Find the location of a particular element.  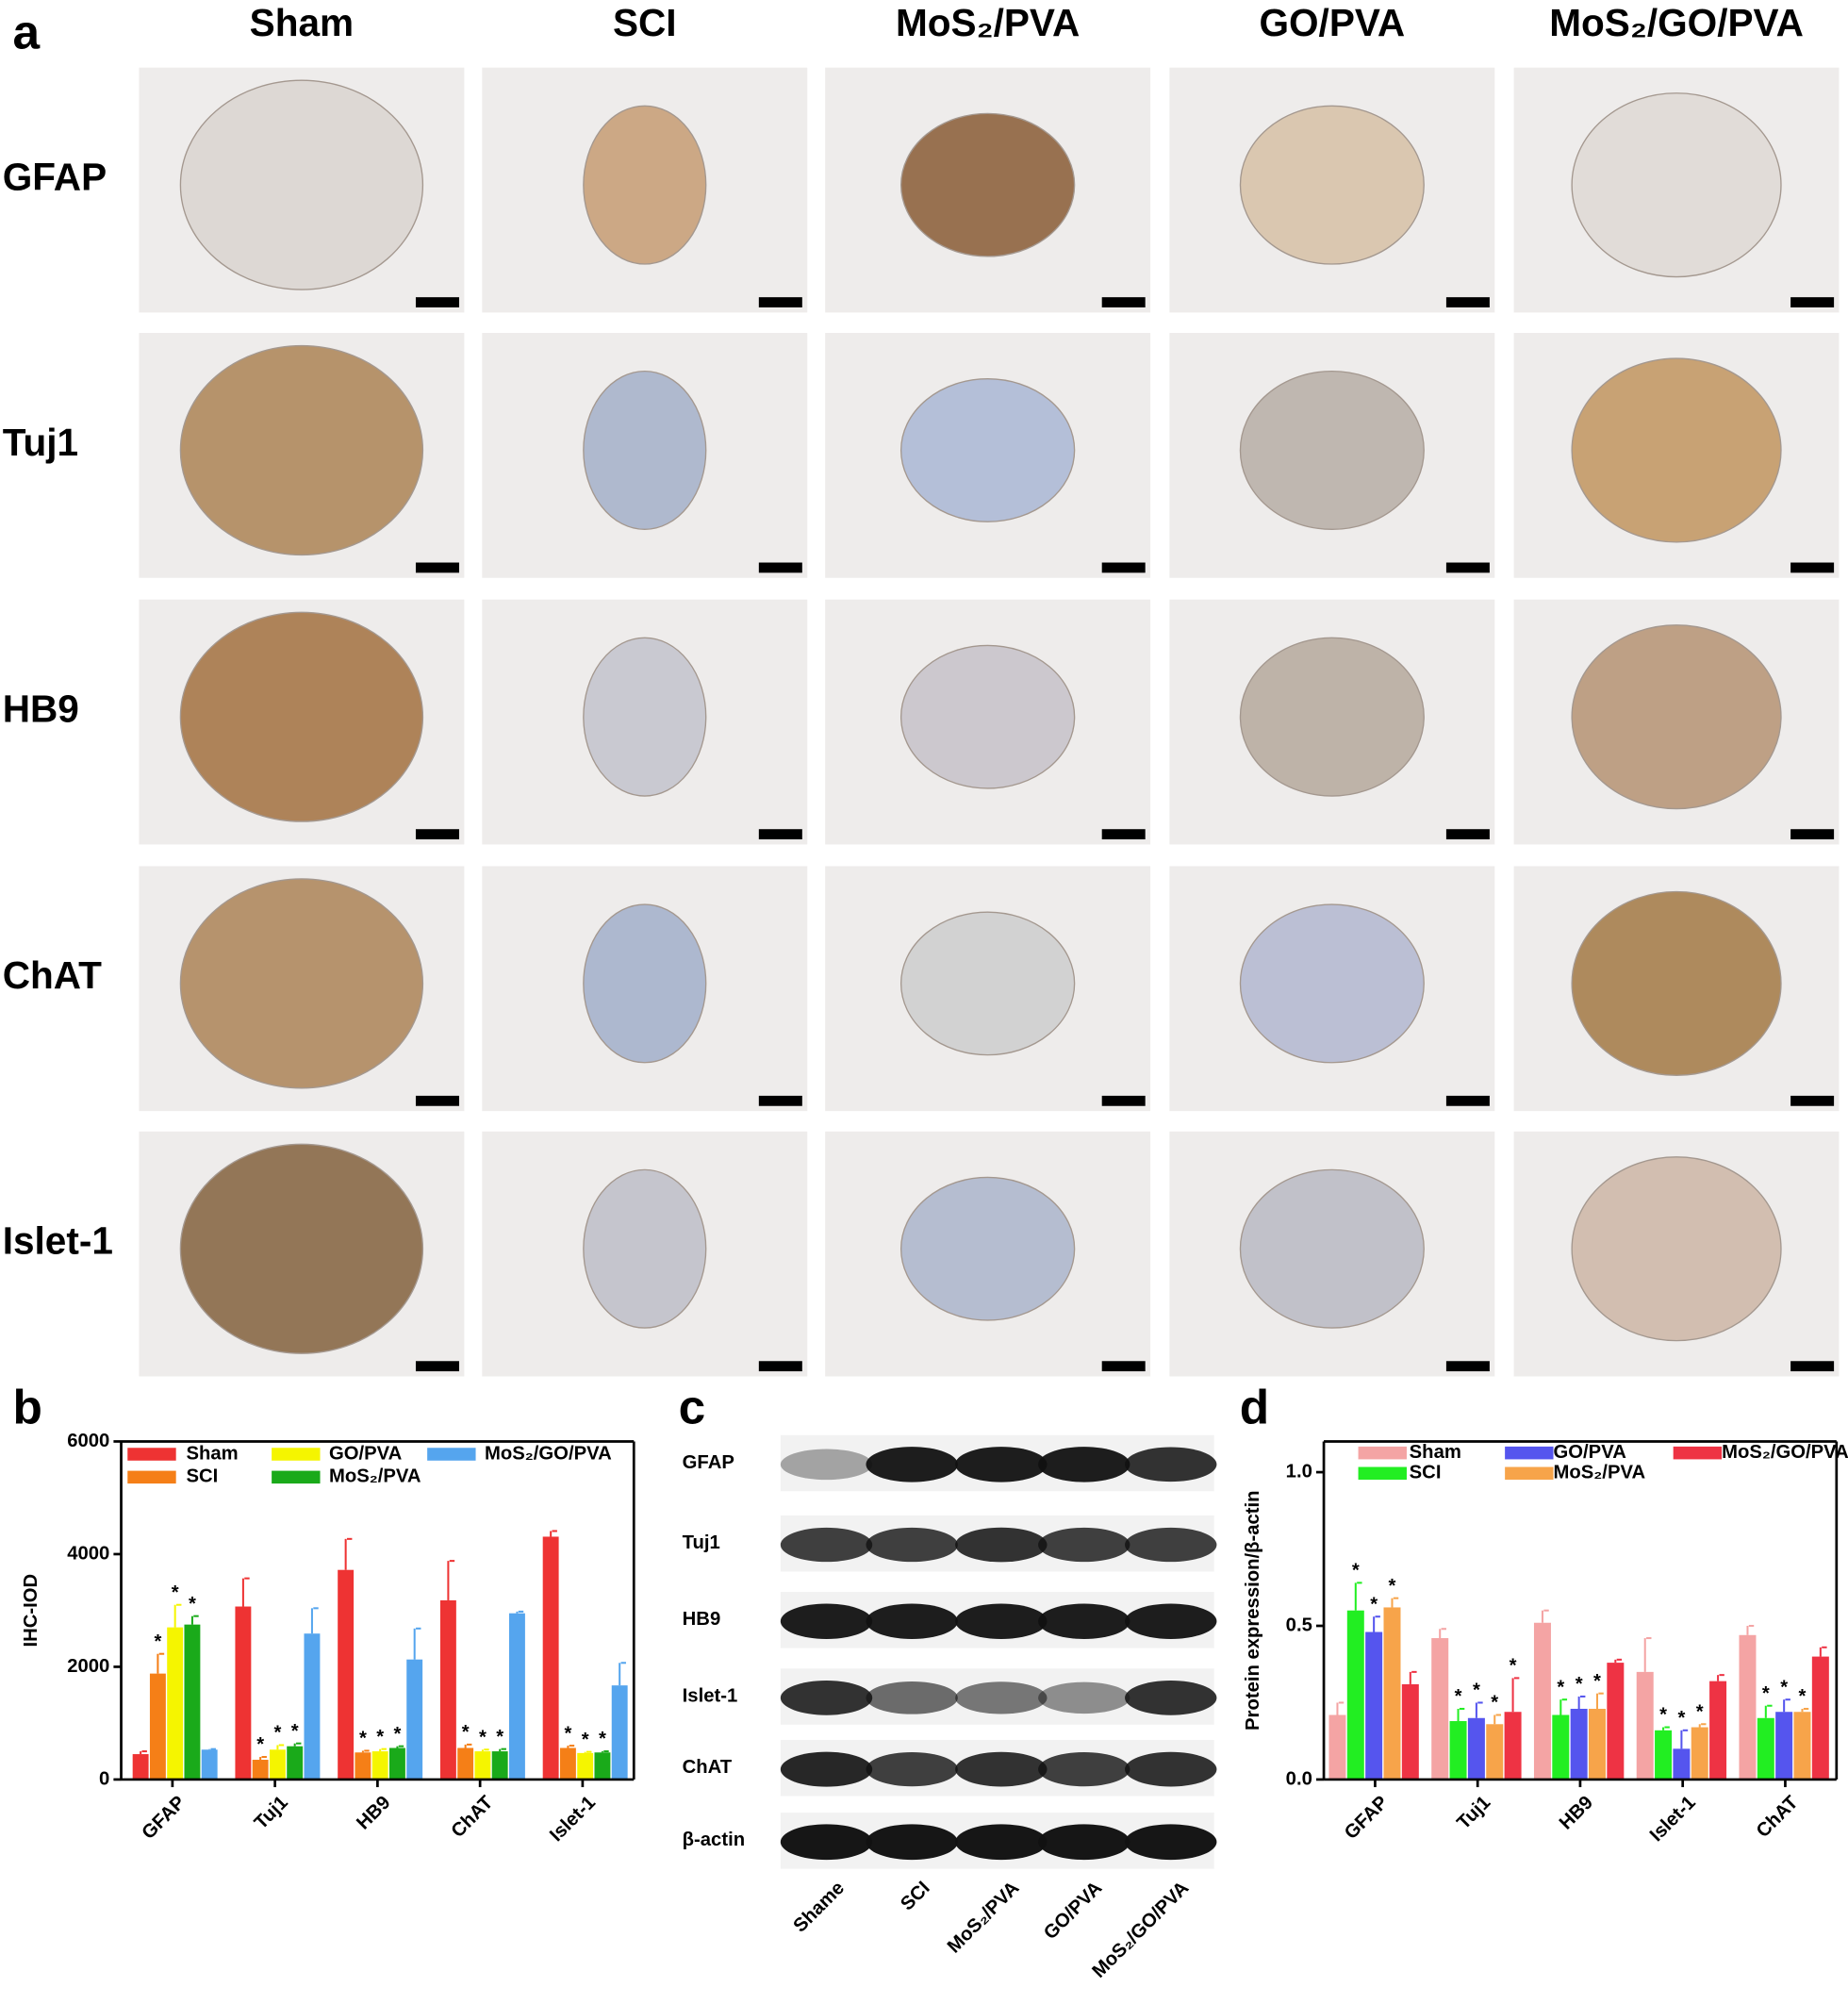

panel-label: d is located at coordinates (1254, 1407).